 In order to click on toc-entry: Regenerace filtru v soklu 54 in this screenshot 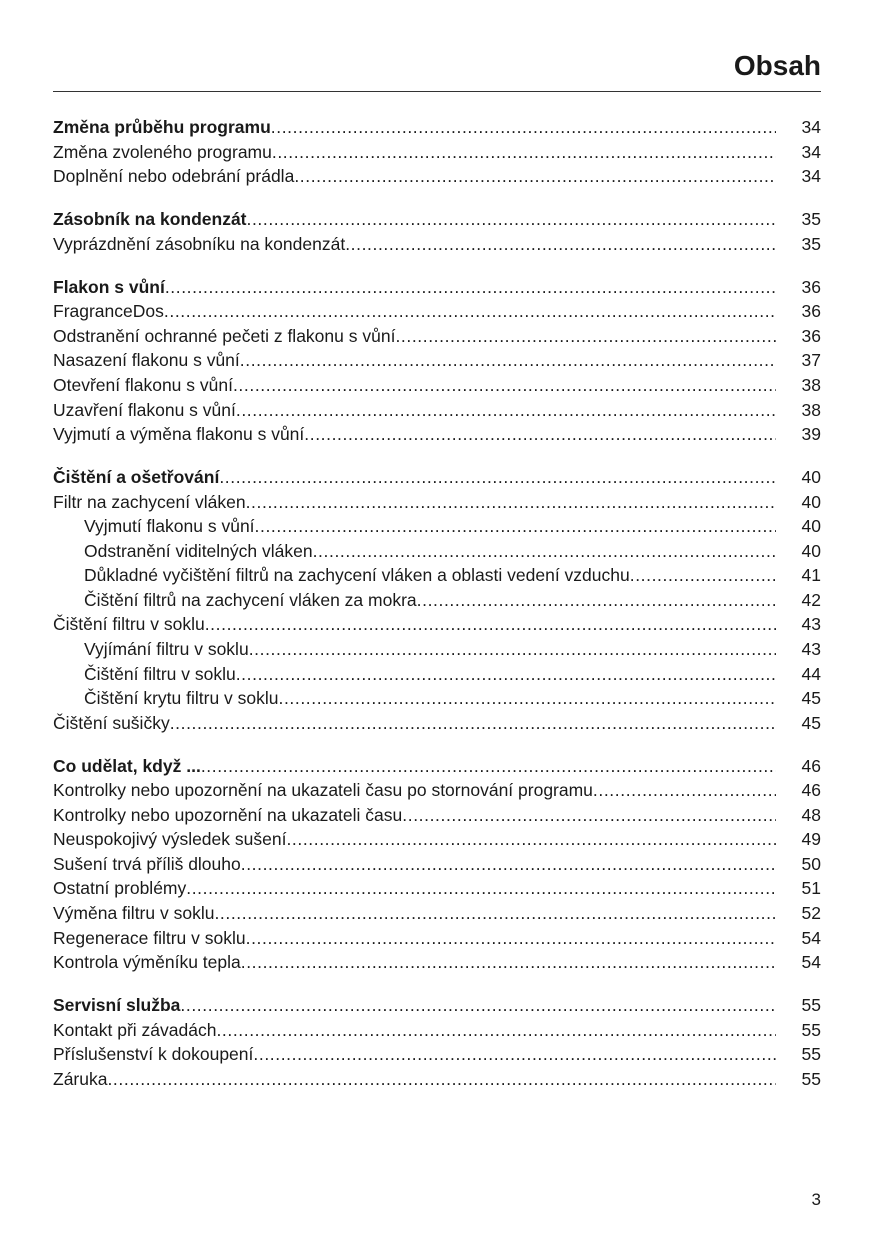, I will do `click(437, 938)`.